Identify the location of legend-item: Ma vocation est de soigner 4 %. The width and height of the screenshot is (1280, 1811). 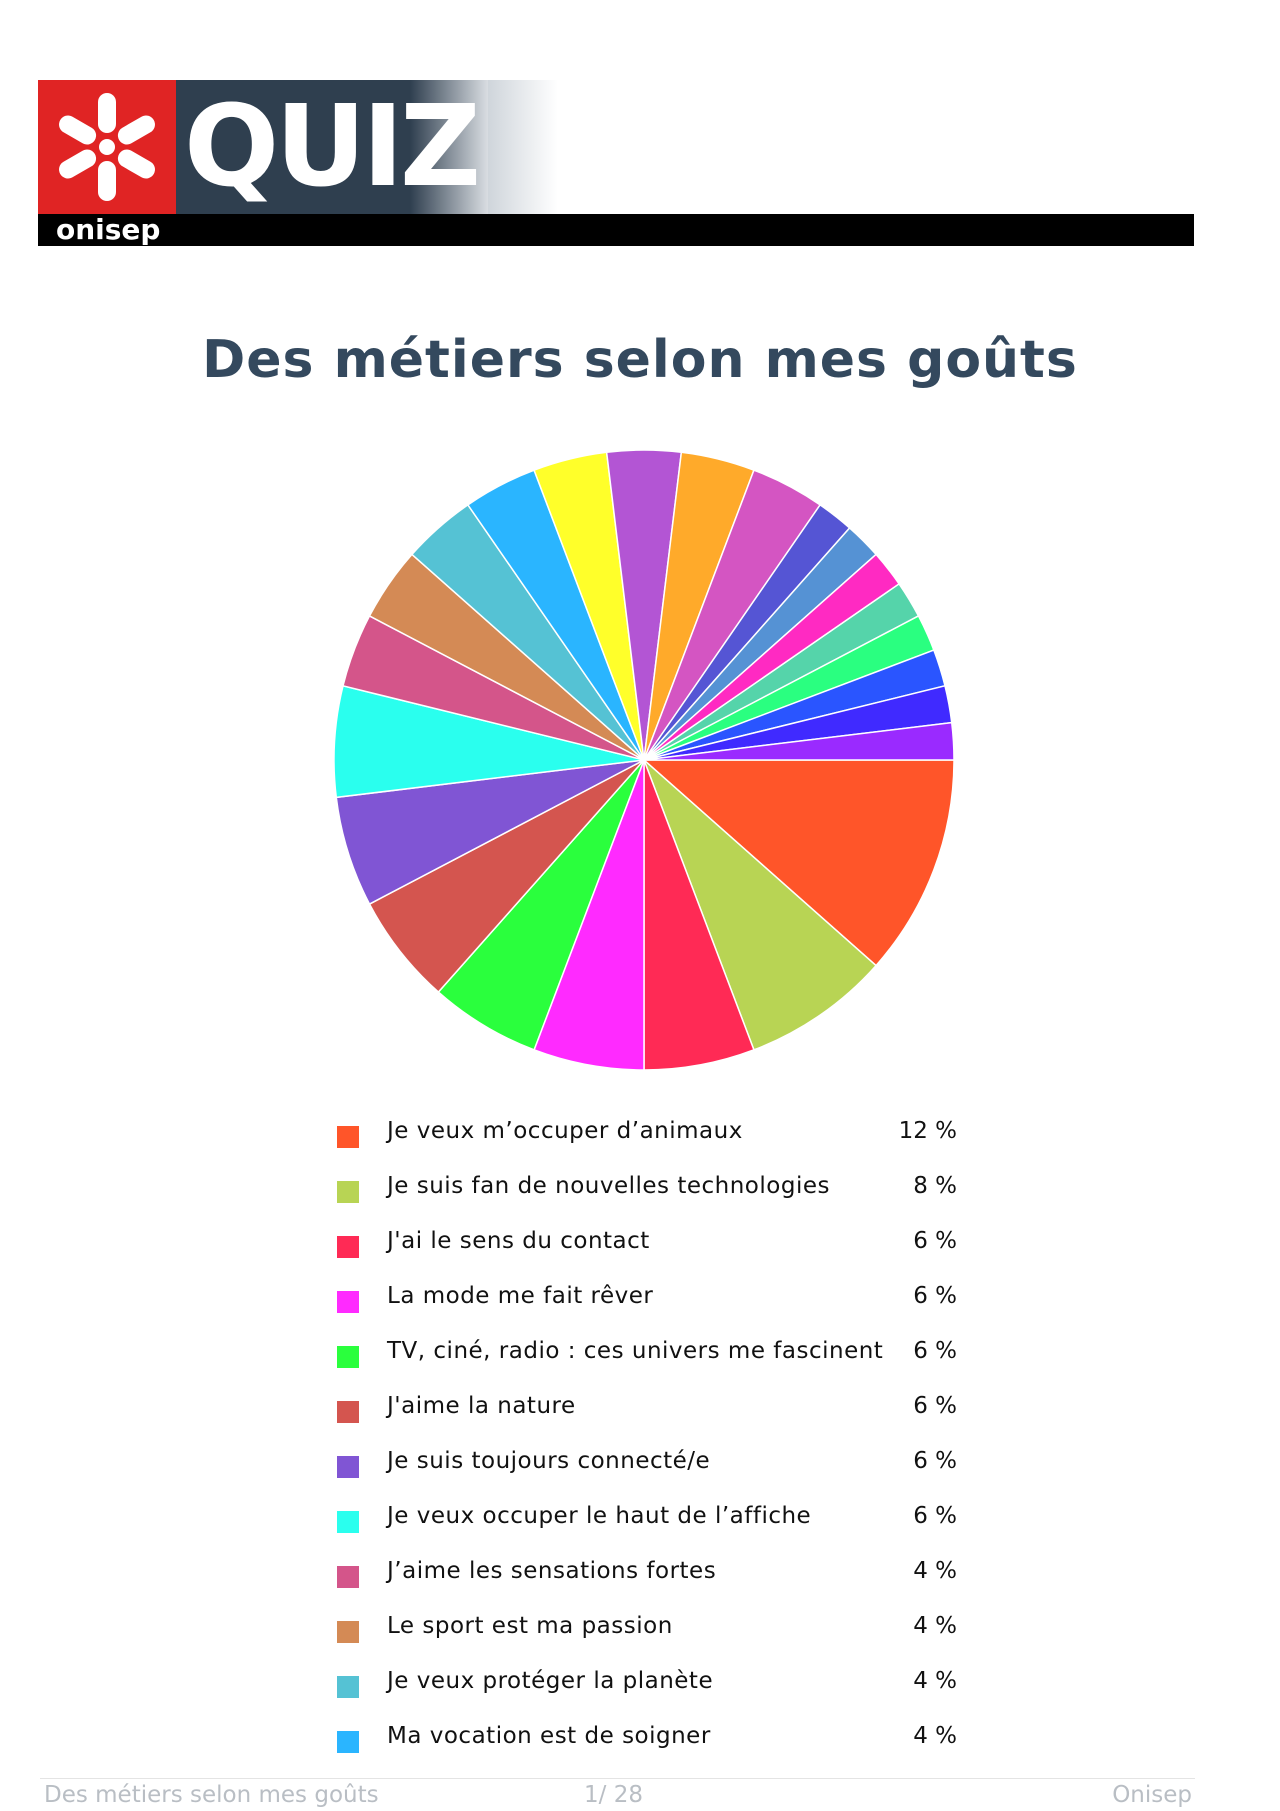
(657, 1742).